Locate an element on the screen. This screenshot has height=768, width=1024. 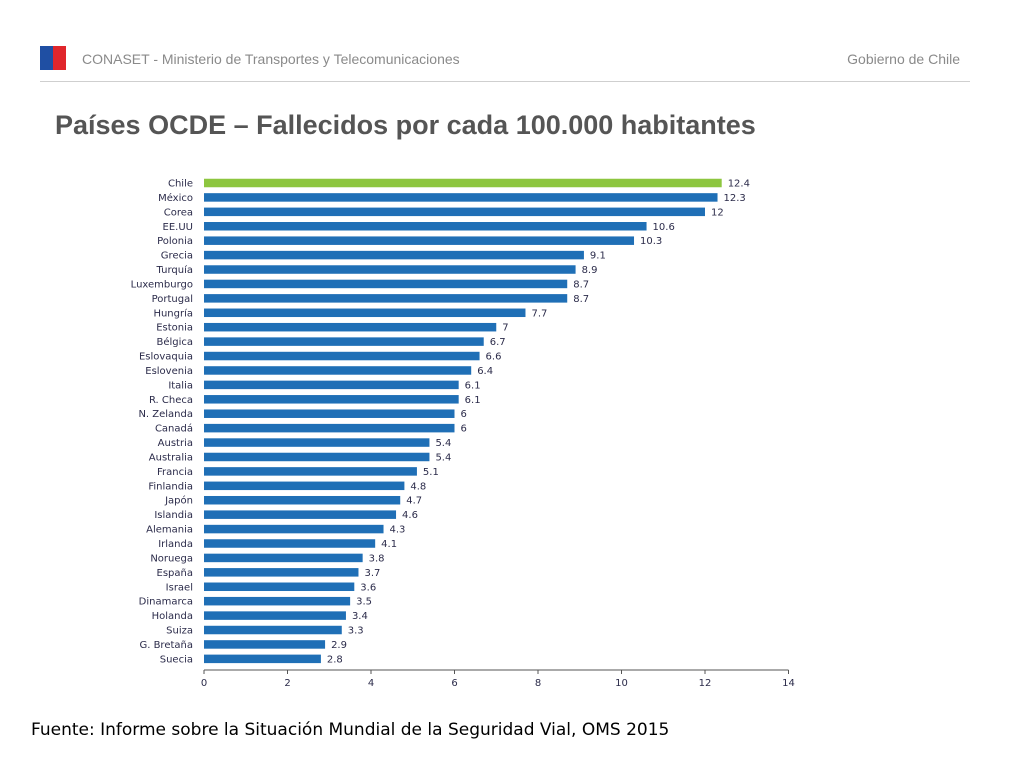
category-label: Chile is located at coordinates (180, 184).